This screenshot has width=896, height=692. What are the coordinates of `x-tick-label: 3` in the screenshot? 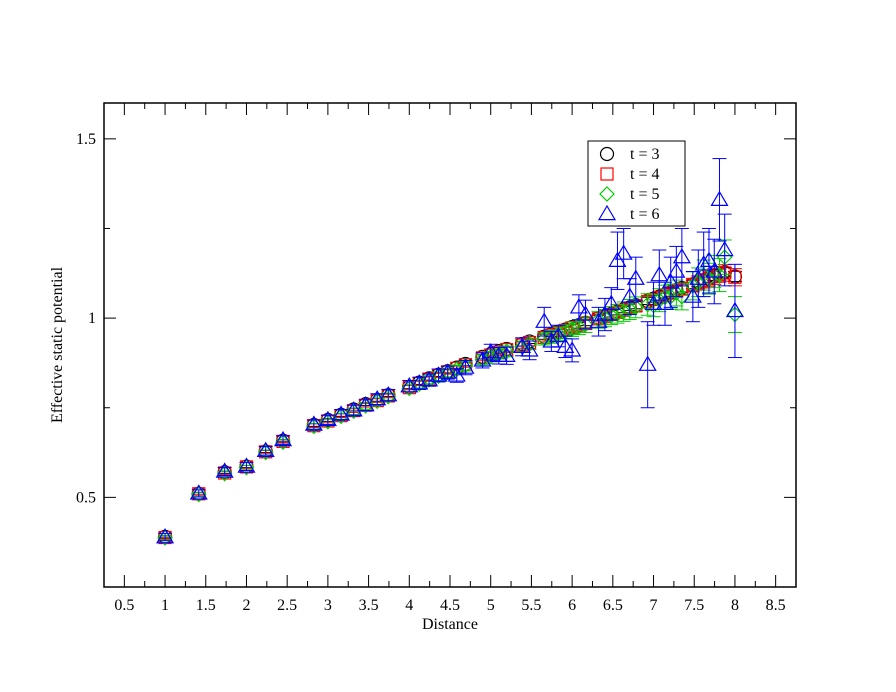 It's located at (328, 605).